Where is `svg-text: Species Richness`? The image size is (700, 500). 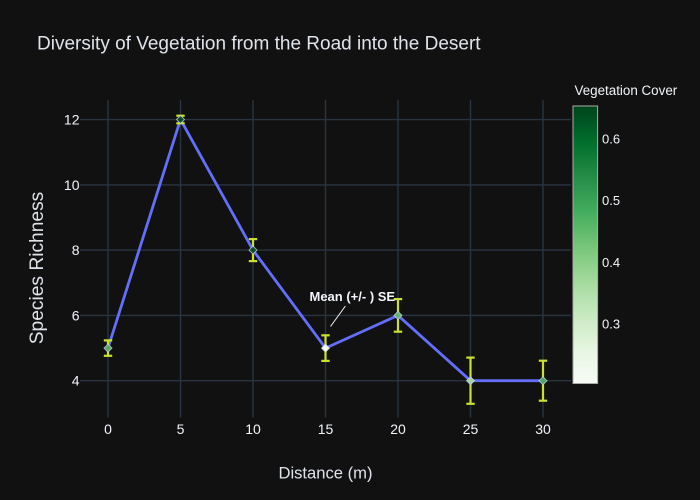 svg-text: Species Richness is located at coordinates (37, 268).